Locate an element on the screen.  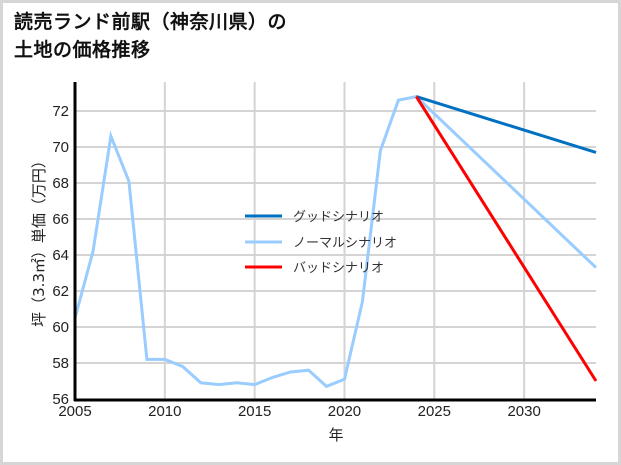
y-tick-label: 70 is located at coordinates (60, 147).